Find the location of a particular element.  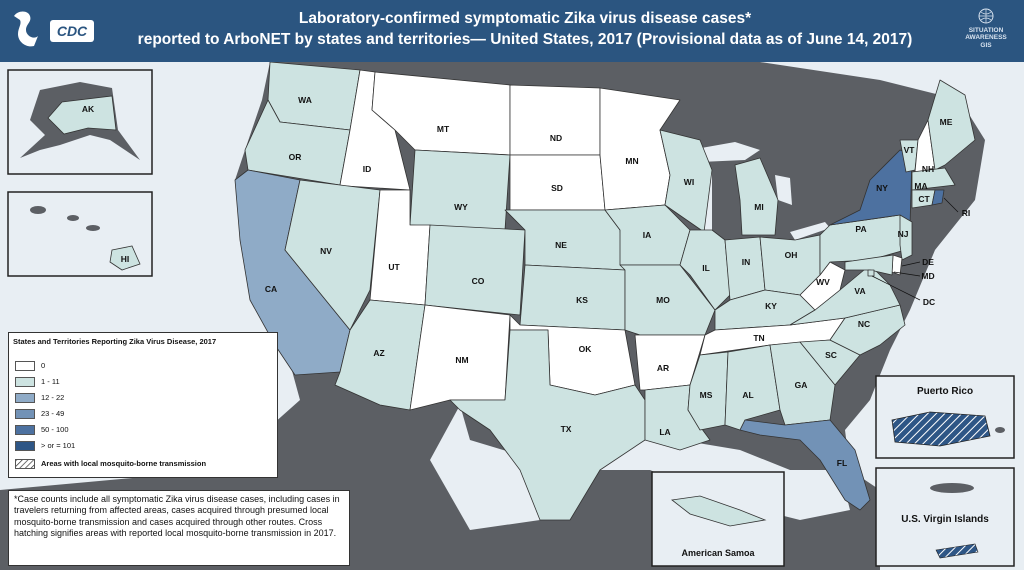

label-mo: MO is located at coordinates (663, 300).